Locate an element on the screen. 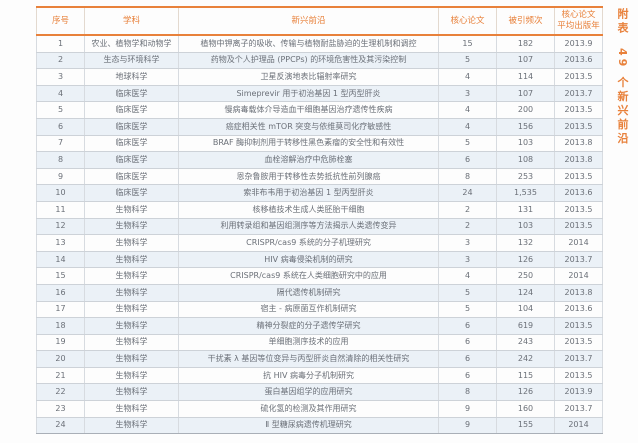 The image size is (638, 443). cell-discipline: 地球科学 is located at coordinates (131, 77).